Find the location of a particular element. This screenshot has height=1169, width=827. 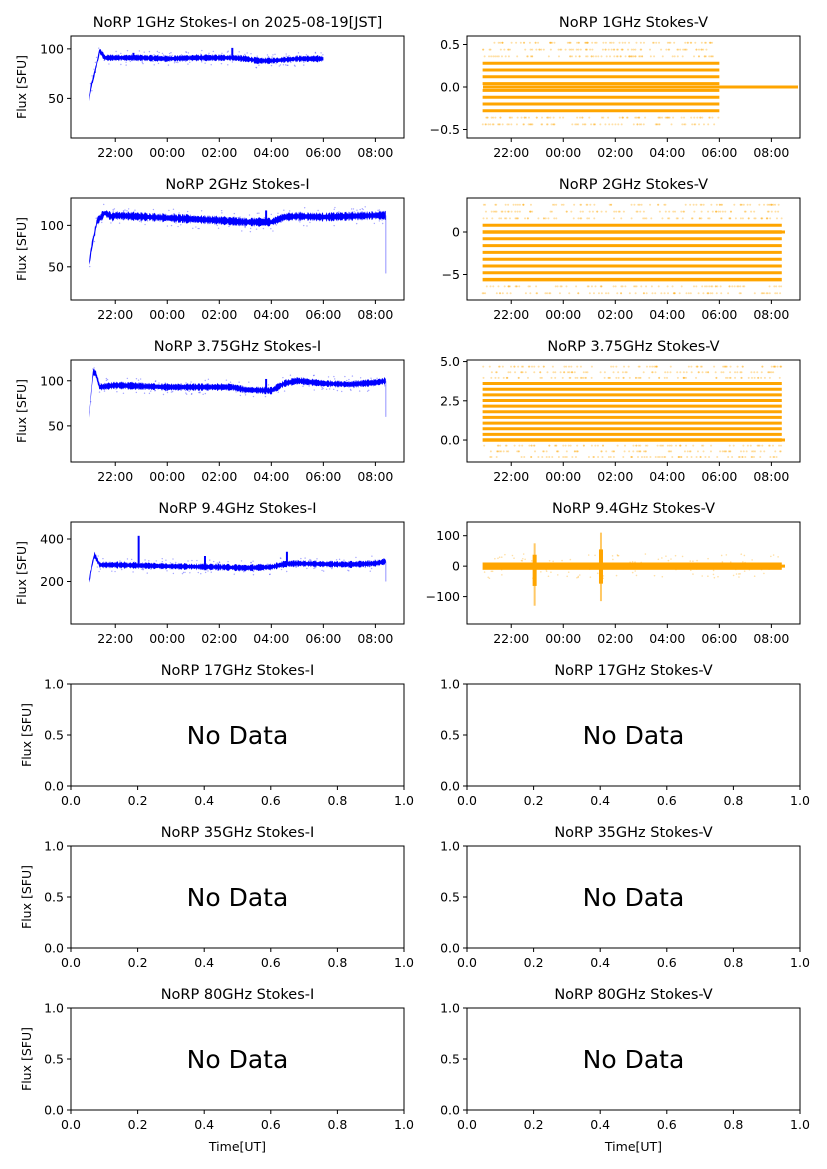

y-tick-label: 0.0 is located at coordinates (54, 786).